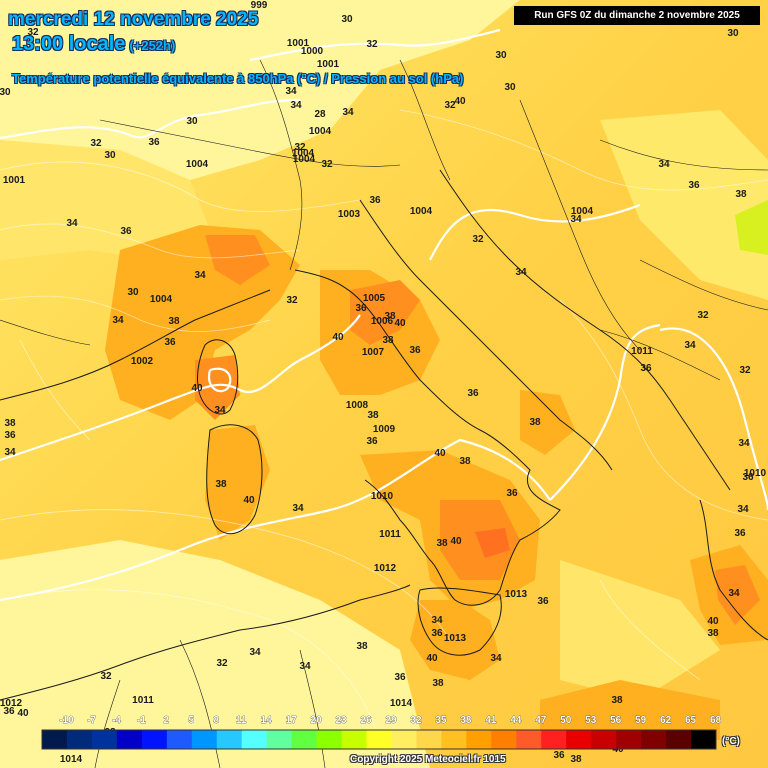 This screenshot has height=768, width=768. Describe the element at coordinates (637, 15) in the screenshot. I see `run-info-badge: Run GFS 0Z du dimanche 2 novembre 2025` at that location.